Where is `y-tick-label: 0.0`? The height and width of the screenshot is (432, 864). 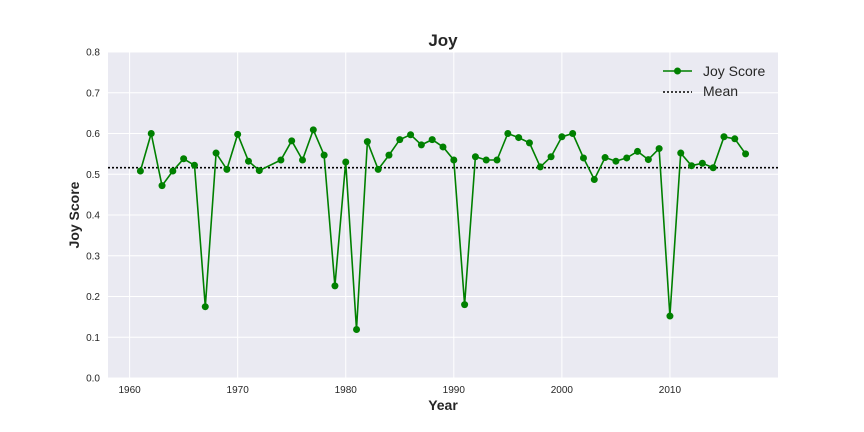
y-tick-label: 0.0 is located at coordinates (93, 379).